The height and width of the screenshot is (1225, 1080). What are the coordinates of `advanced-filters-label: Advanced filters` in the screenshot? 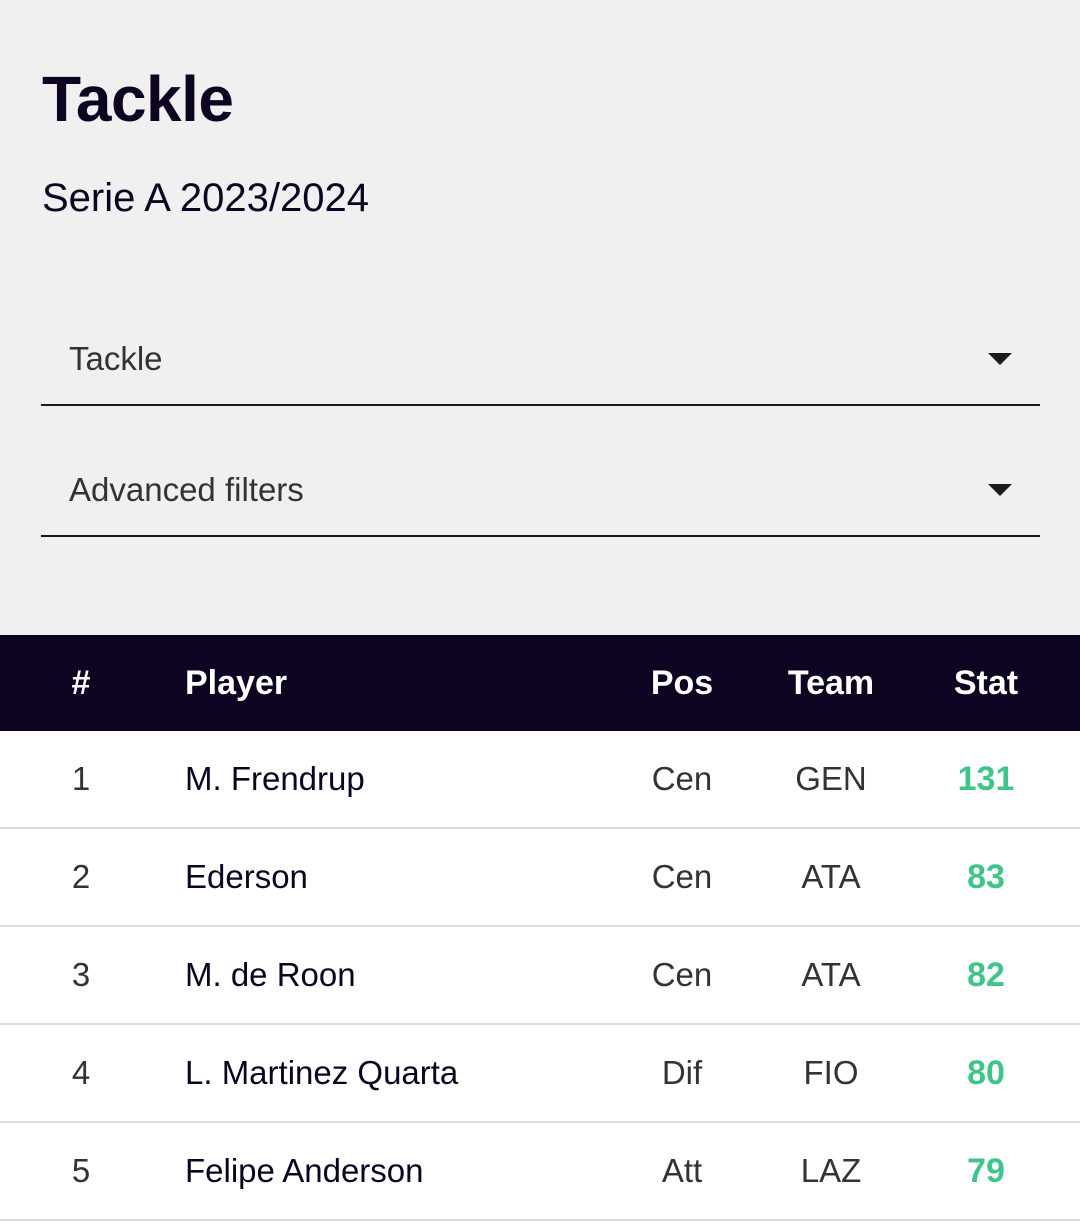 It's located at (186, 489).